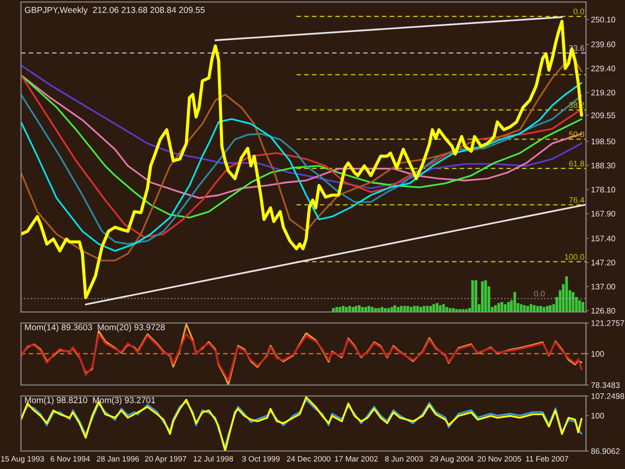 This screenshot has height=469, width=625. Describe the element at coordinates (603, 213) in the screenshot. I see `y-tick-label: 167.90` at that location.